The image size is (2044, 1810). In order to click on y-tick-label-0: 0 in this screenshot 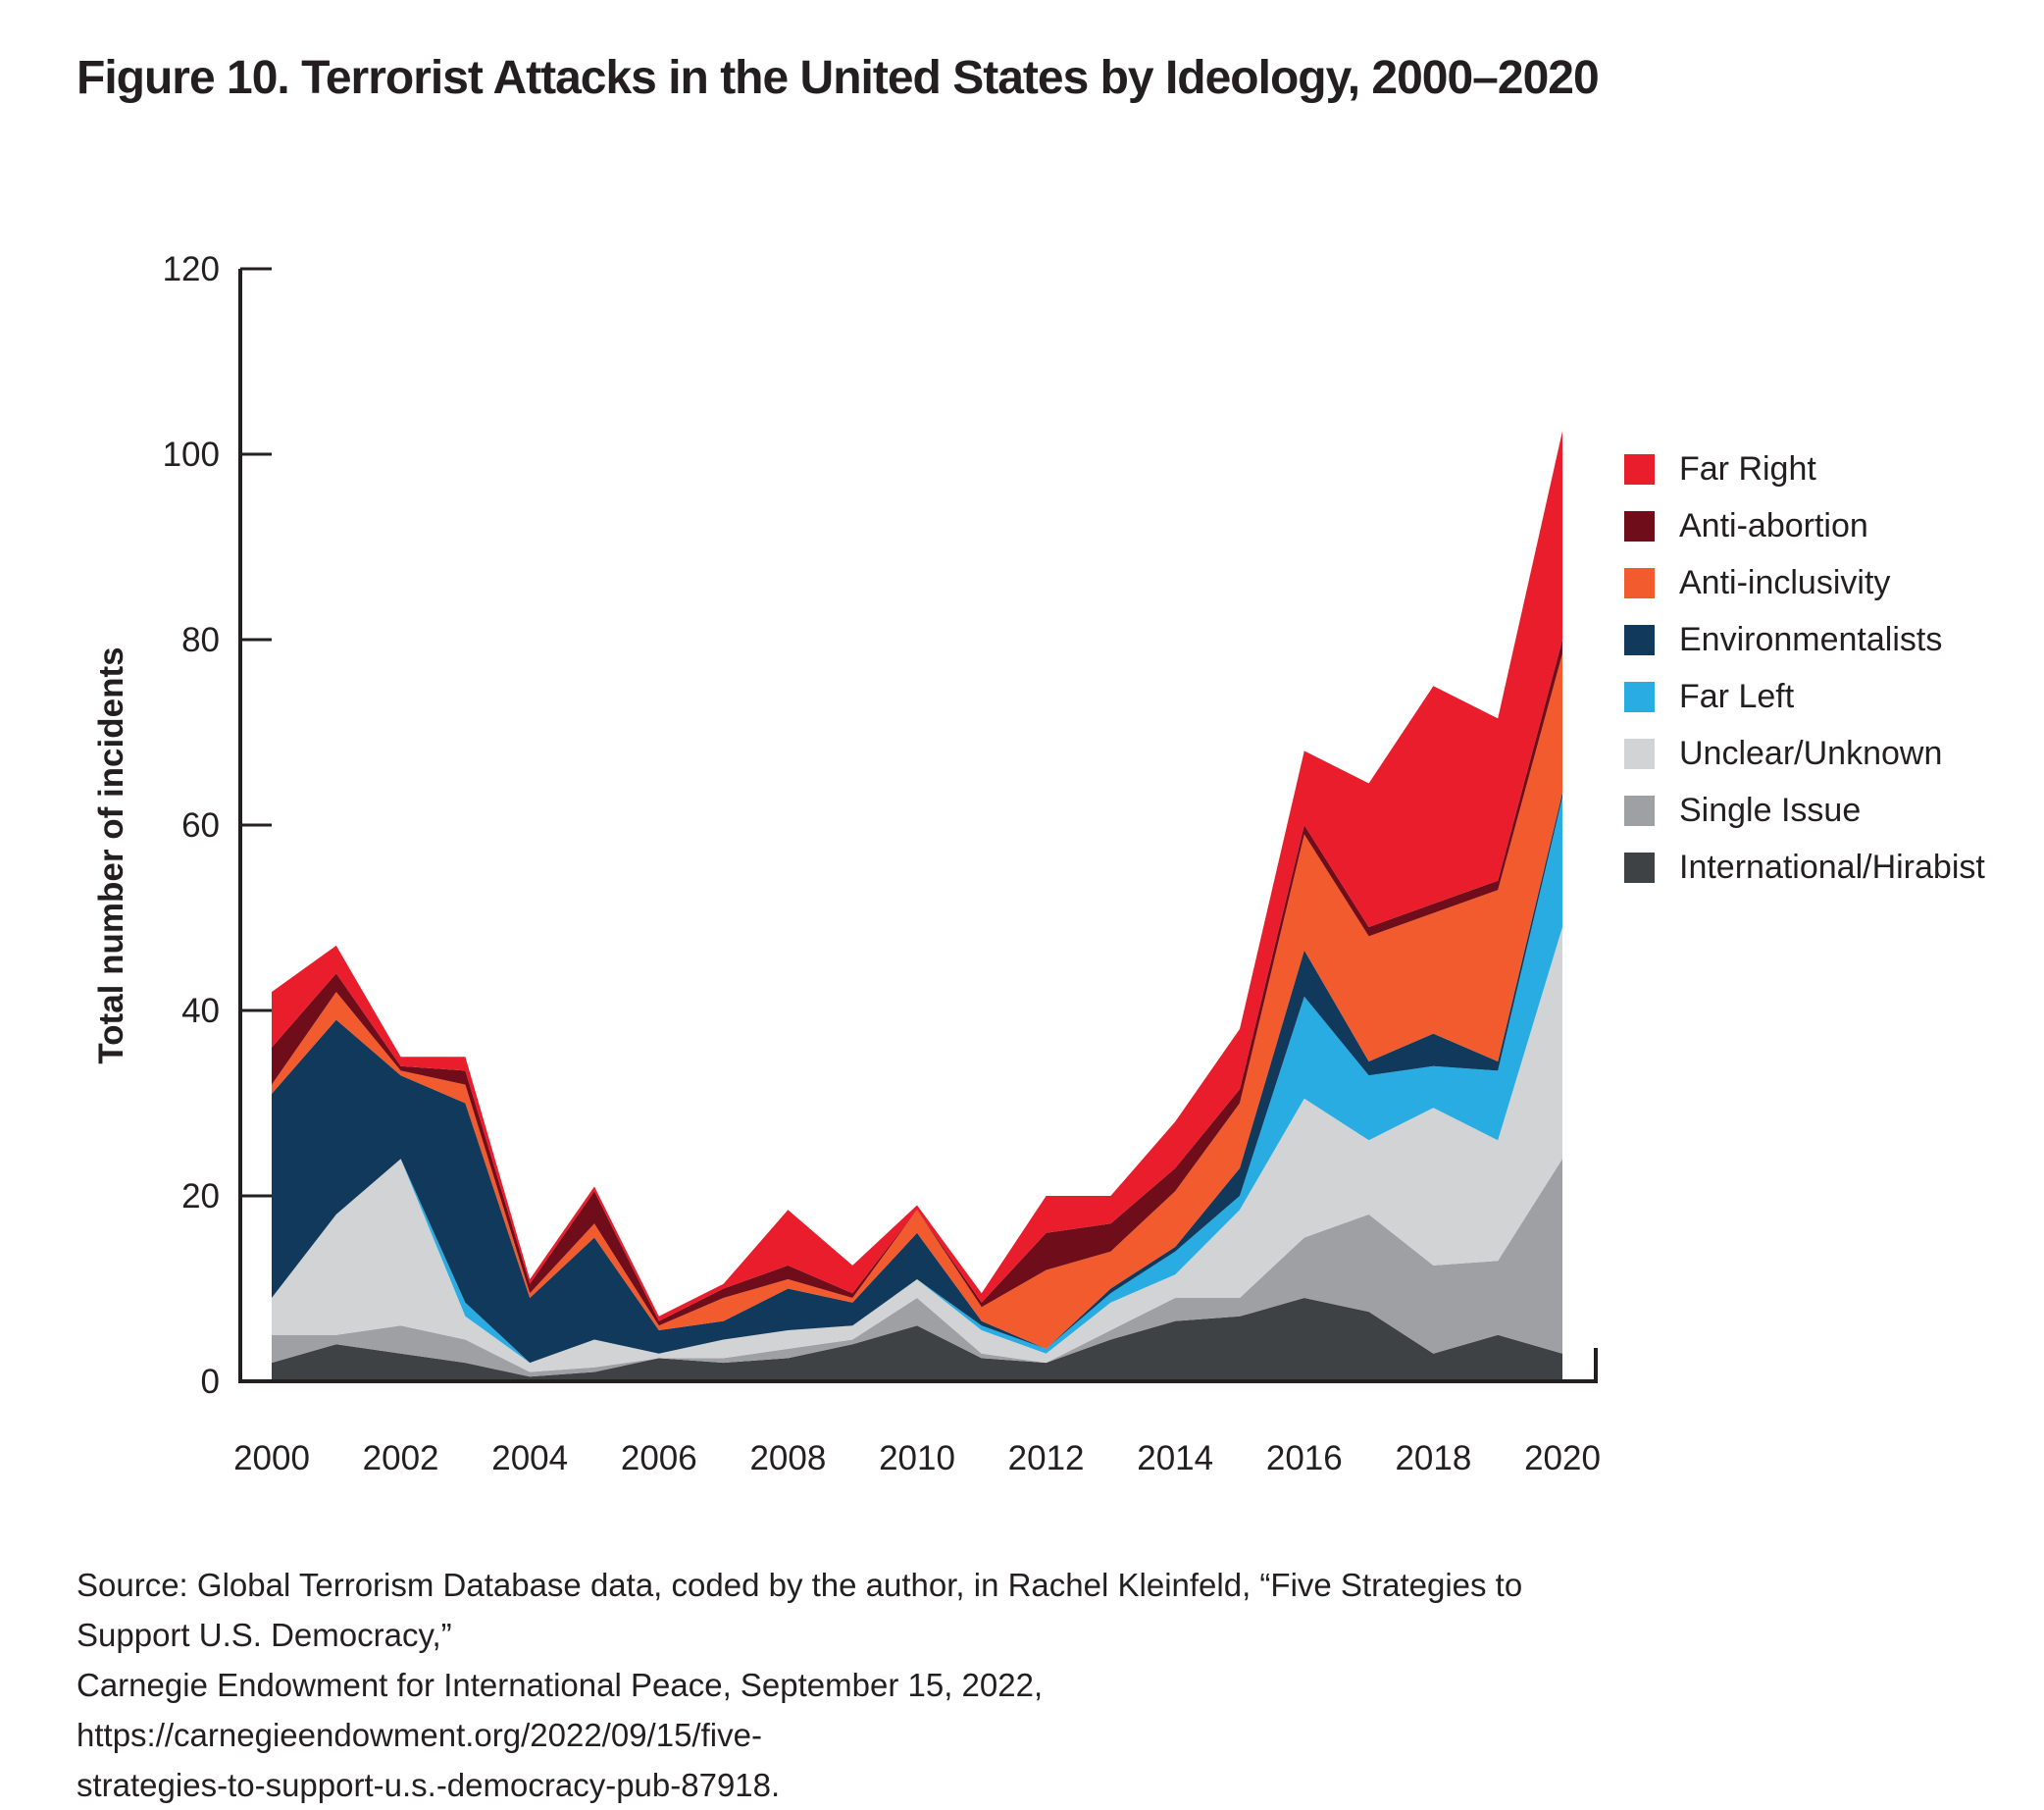, I will do `click(211, 1382)`.